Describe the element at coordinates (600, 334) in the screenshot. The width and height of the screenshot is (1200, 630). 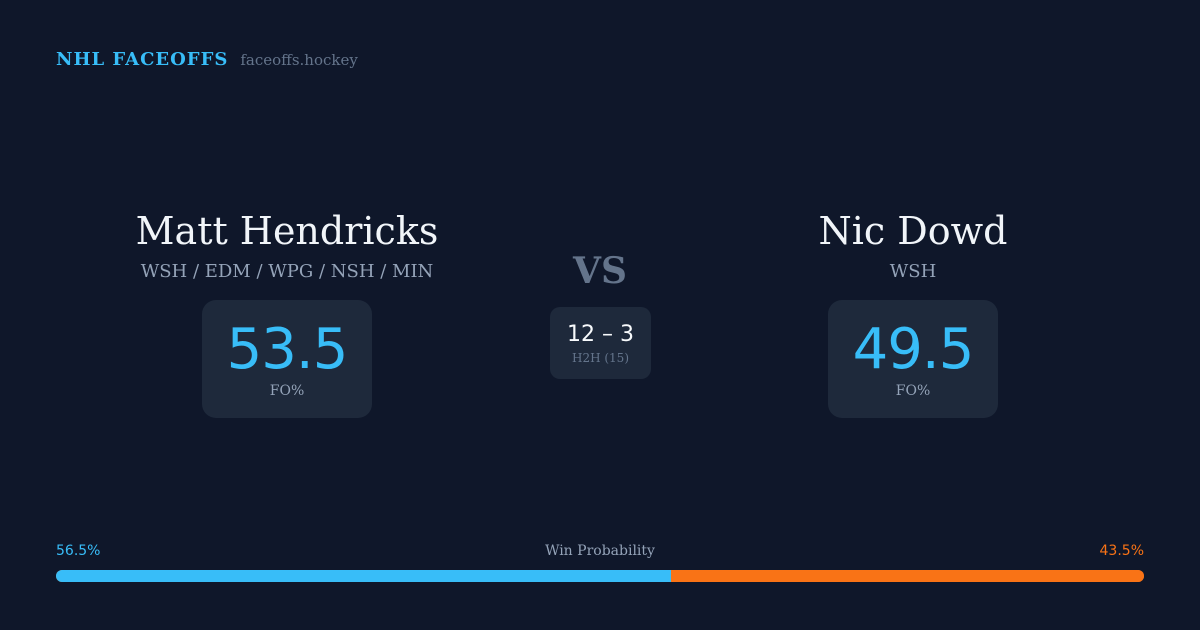
I see `h2h-score: 12 – 3` at that location.